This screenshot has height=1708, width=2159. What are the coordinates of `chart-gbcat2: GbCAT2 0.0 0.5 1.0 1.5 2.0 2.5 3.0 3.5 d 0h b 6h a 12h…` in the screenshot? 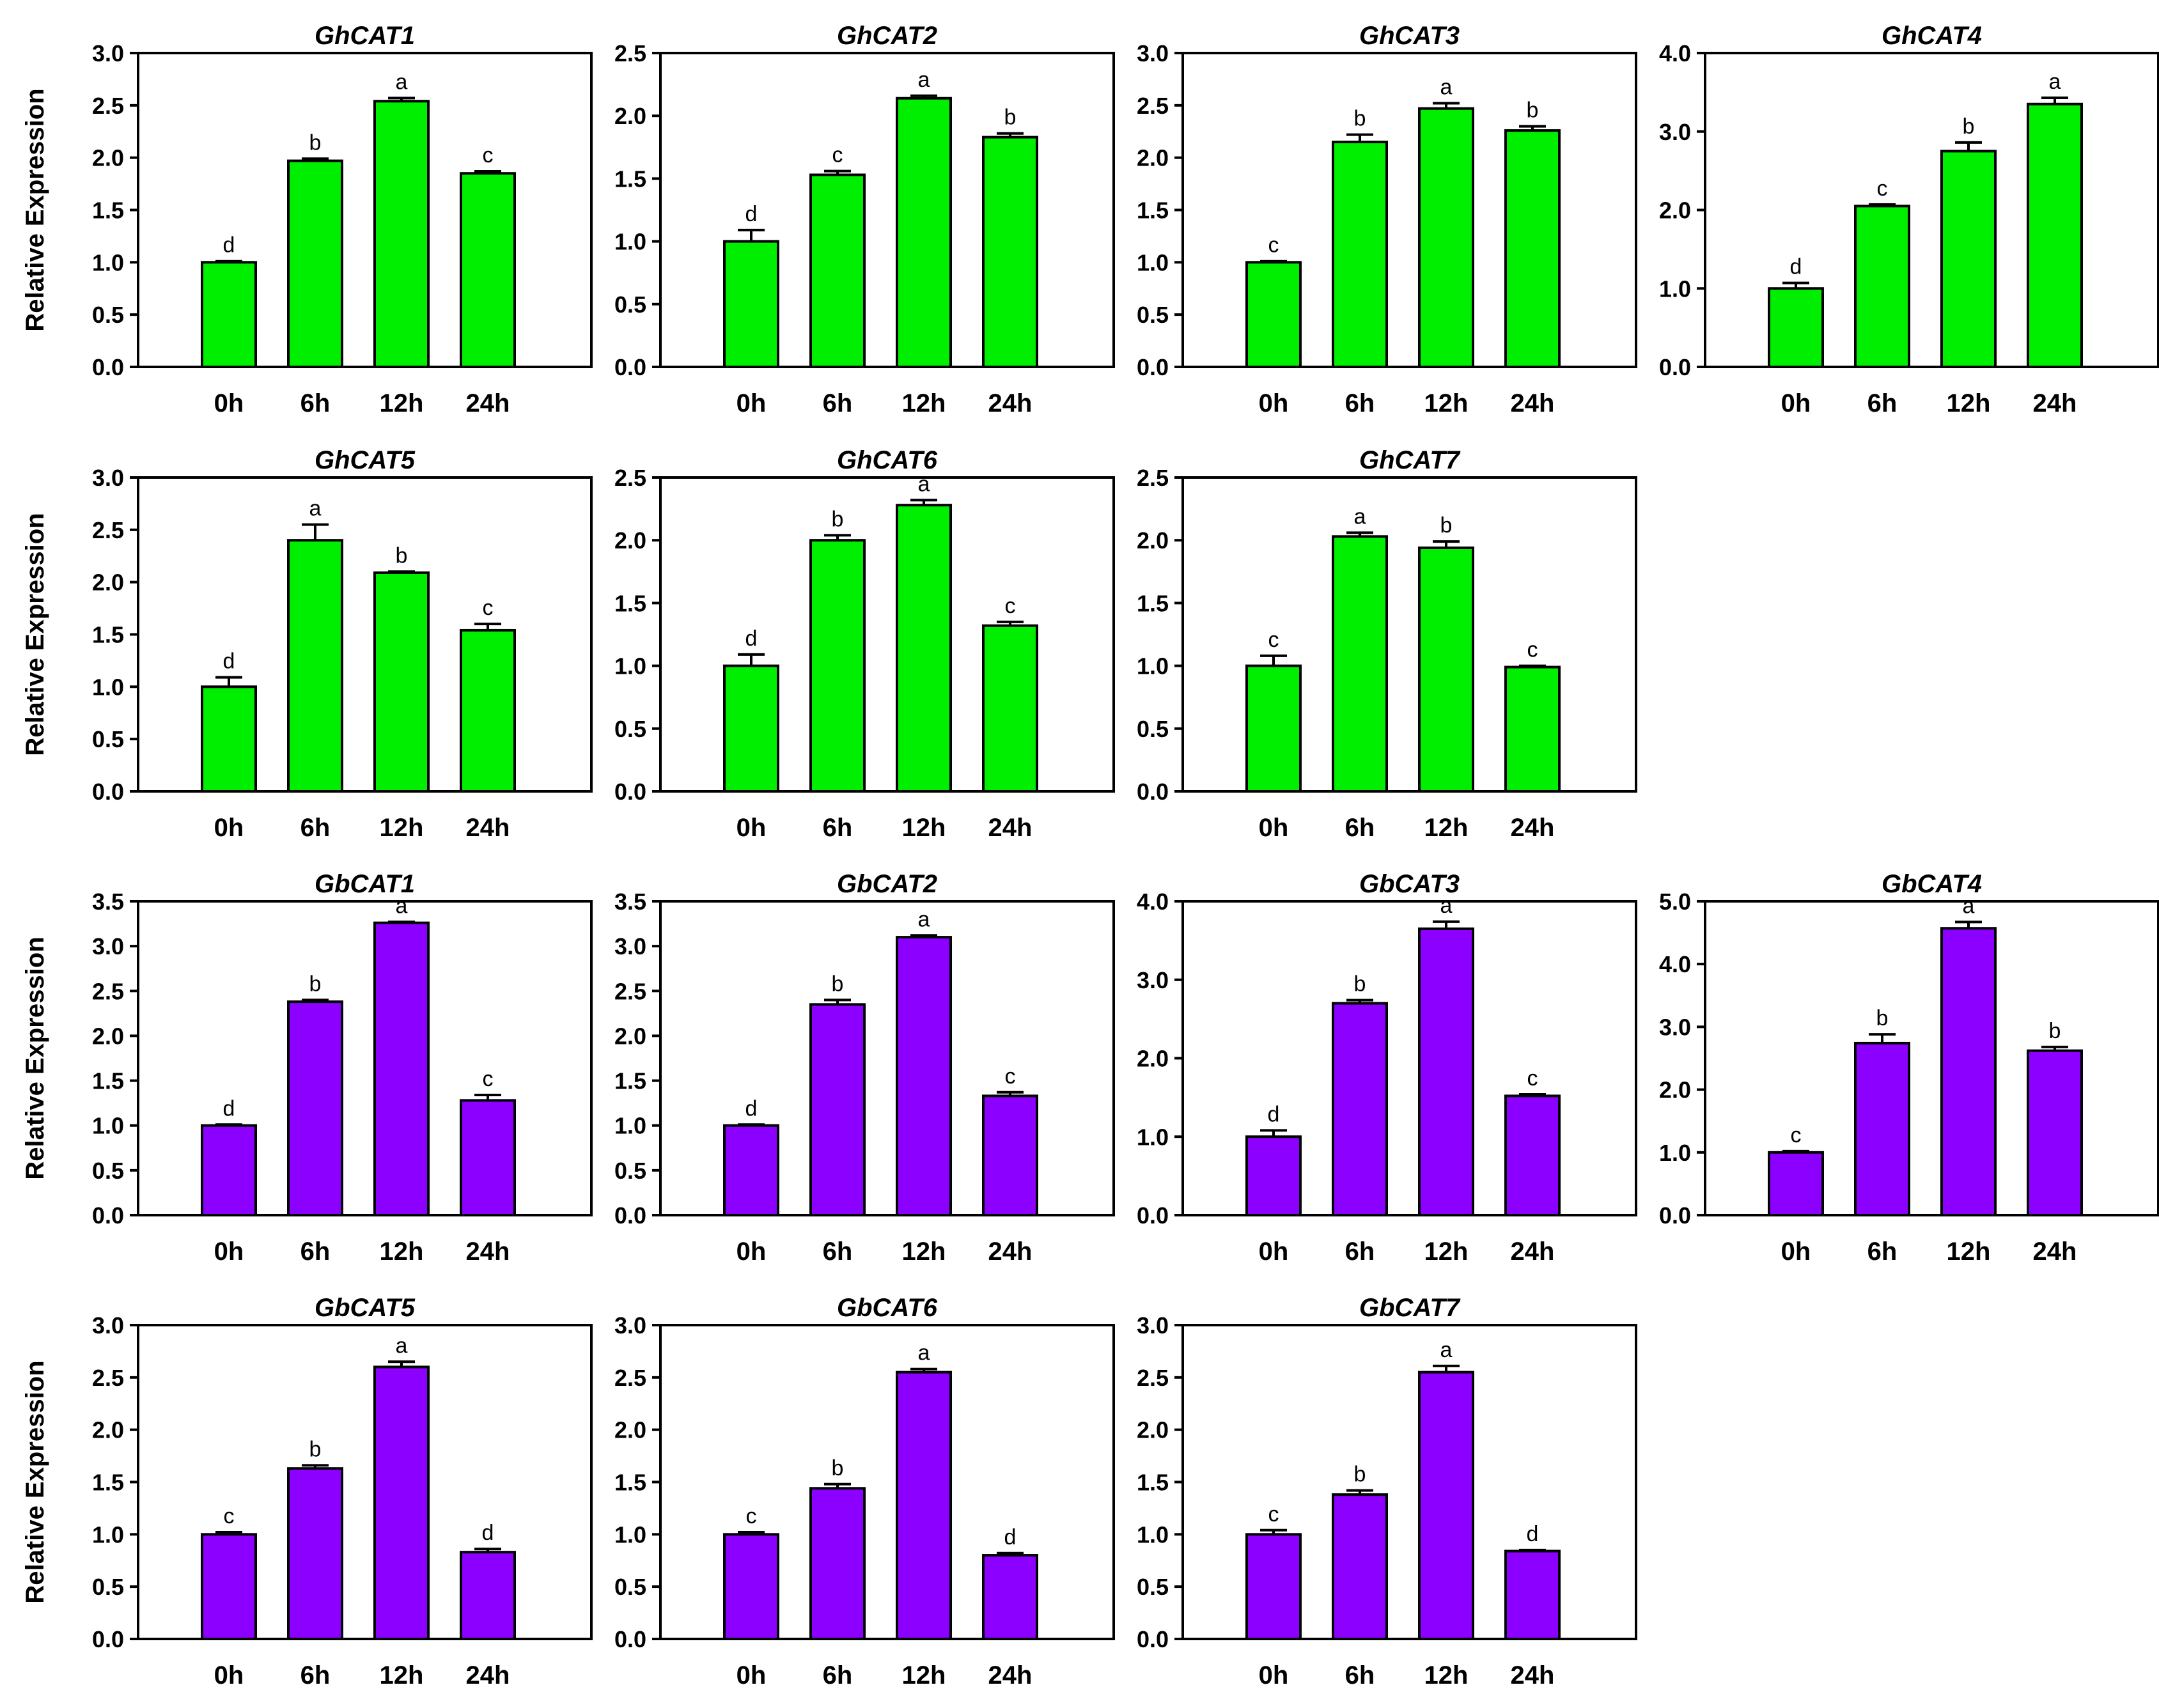 It's located at (864, 1068).